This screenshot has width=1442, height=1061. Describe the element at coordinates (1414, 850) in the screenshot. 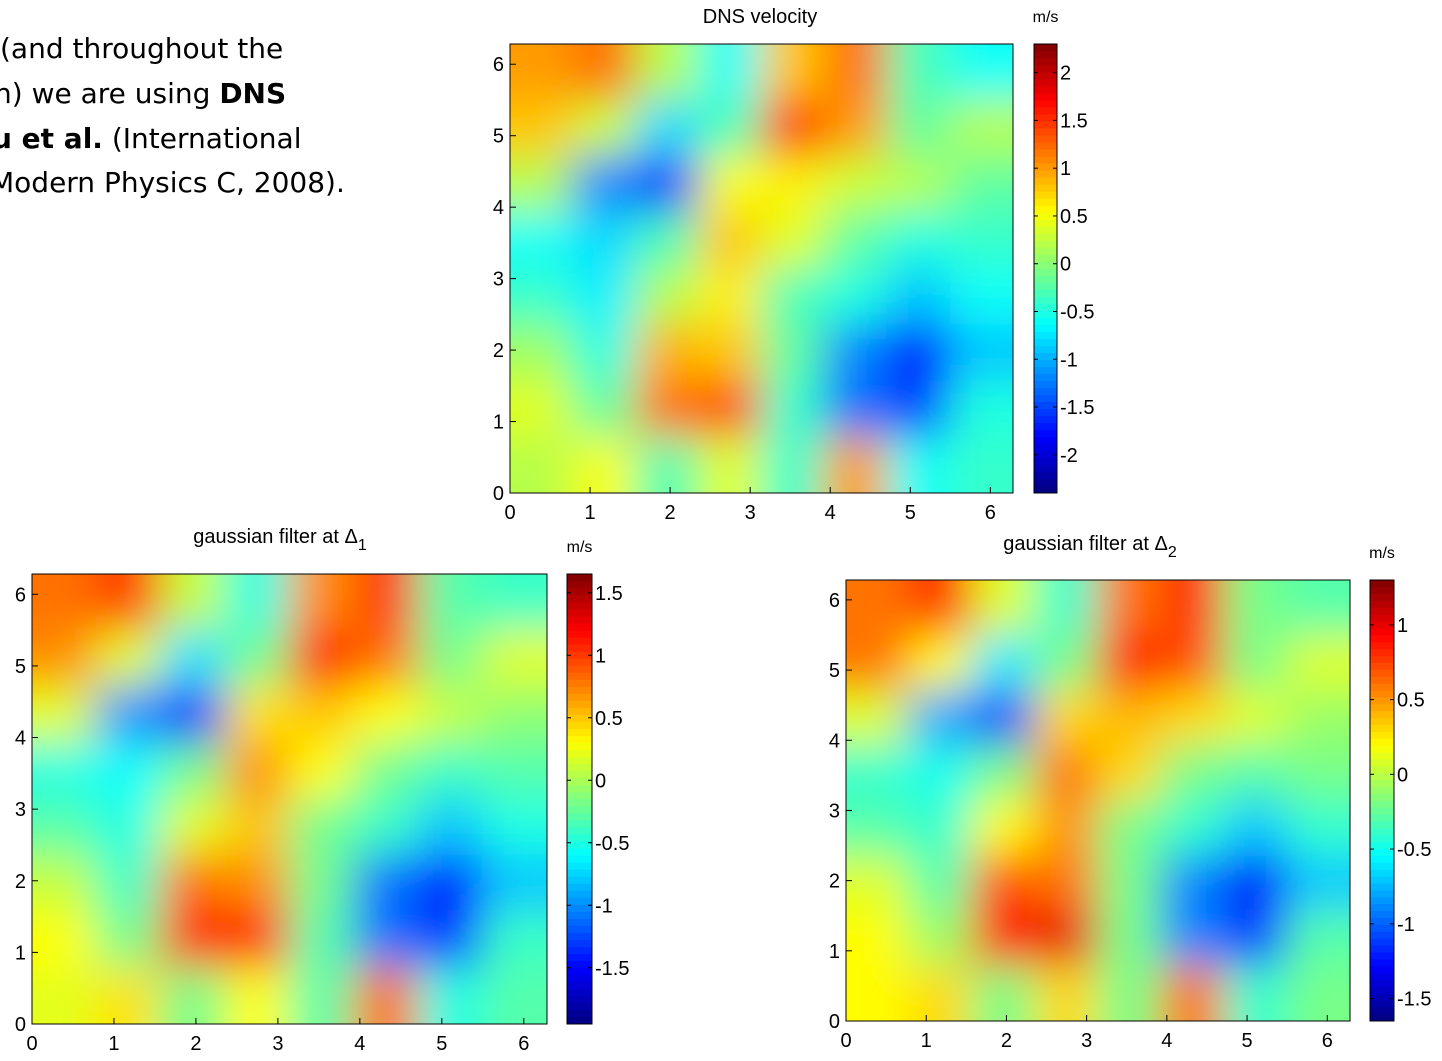

I see `colorbar-tick-label: -0.5` at that location.